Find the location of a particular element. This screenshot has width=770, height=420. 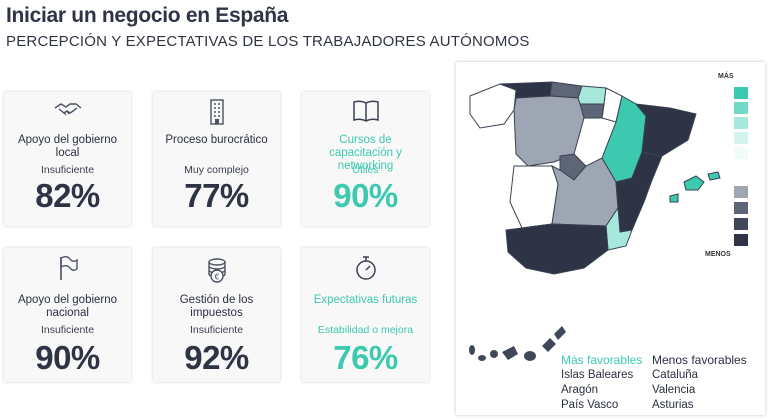

card-label: Apoyo del gobierno local is located at coordinates (67, 146).